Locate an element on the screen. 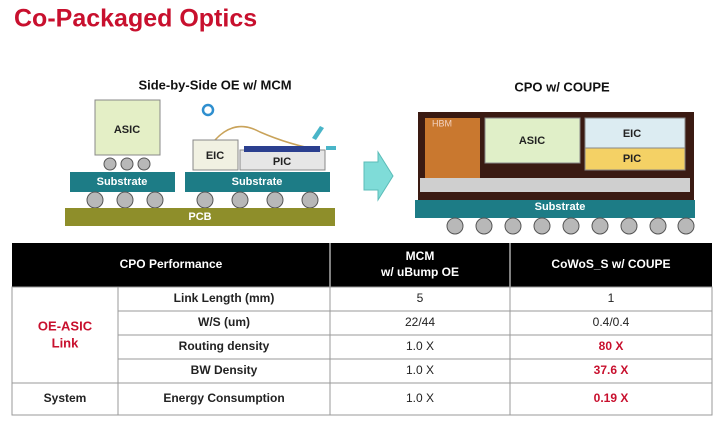 The height and width of the screenshot is (424, 720). metric: BW Density is located at coordinates (224, 370).